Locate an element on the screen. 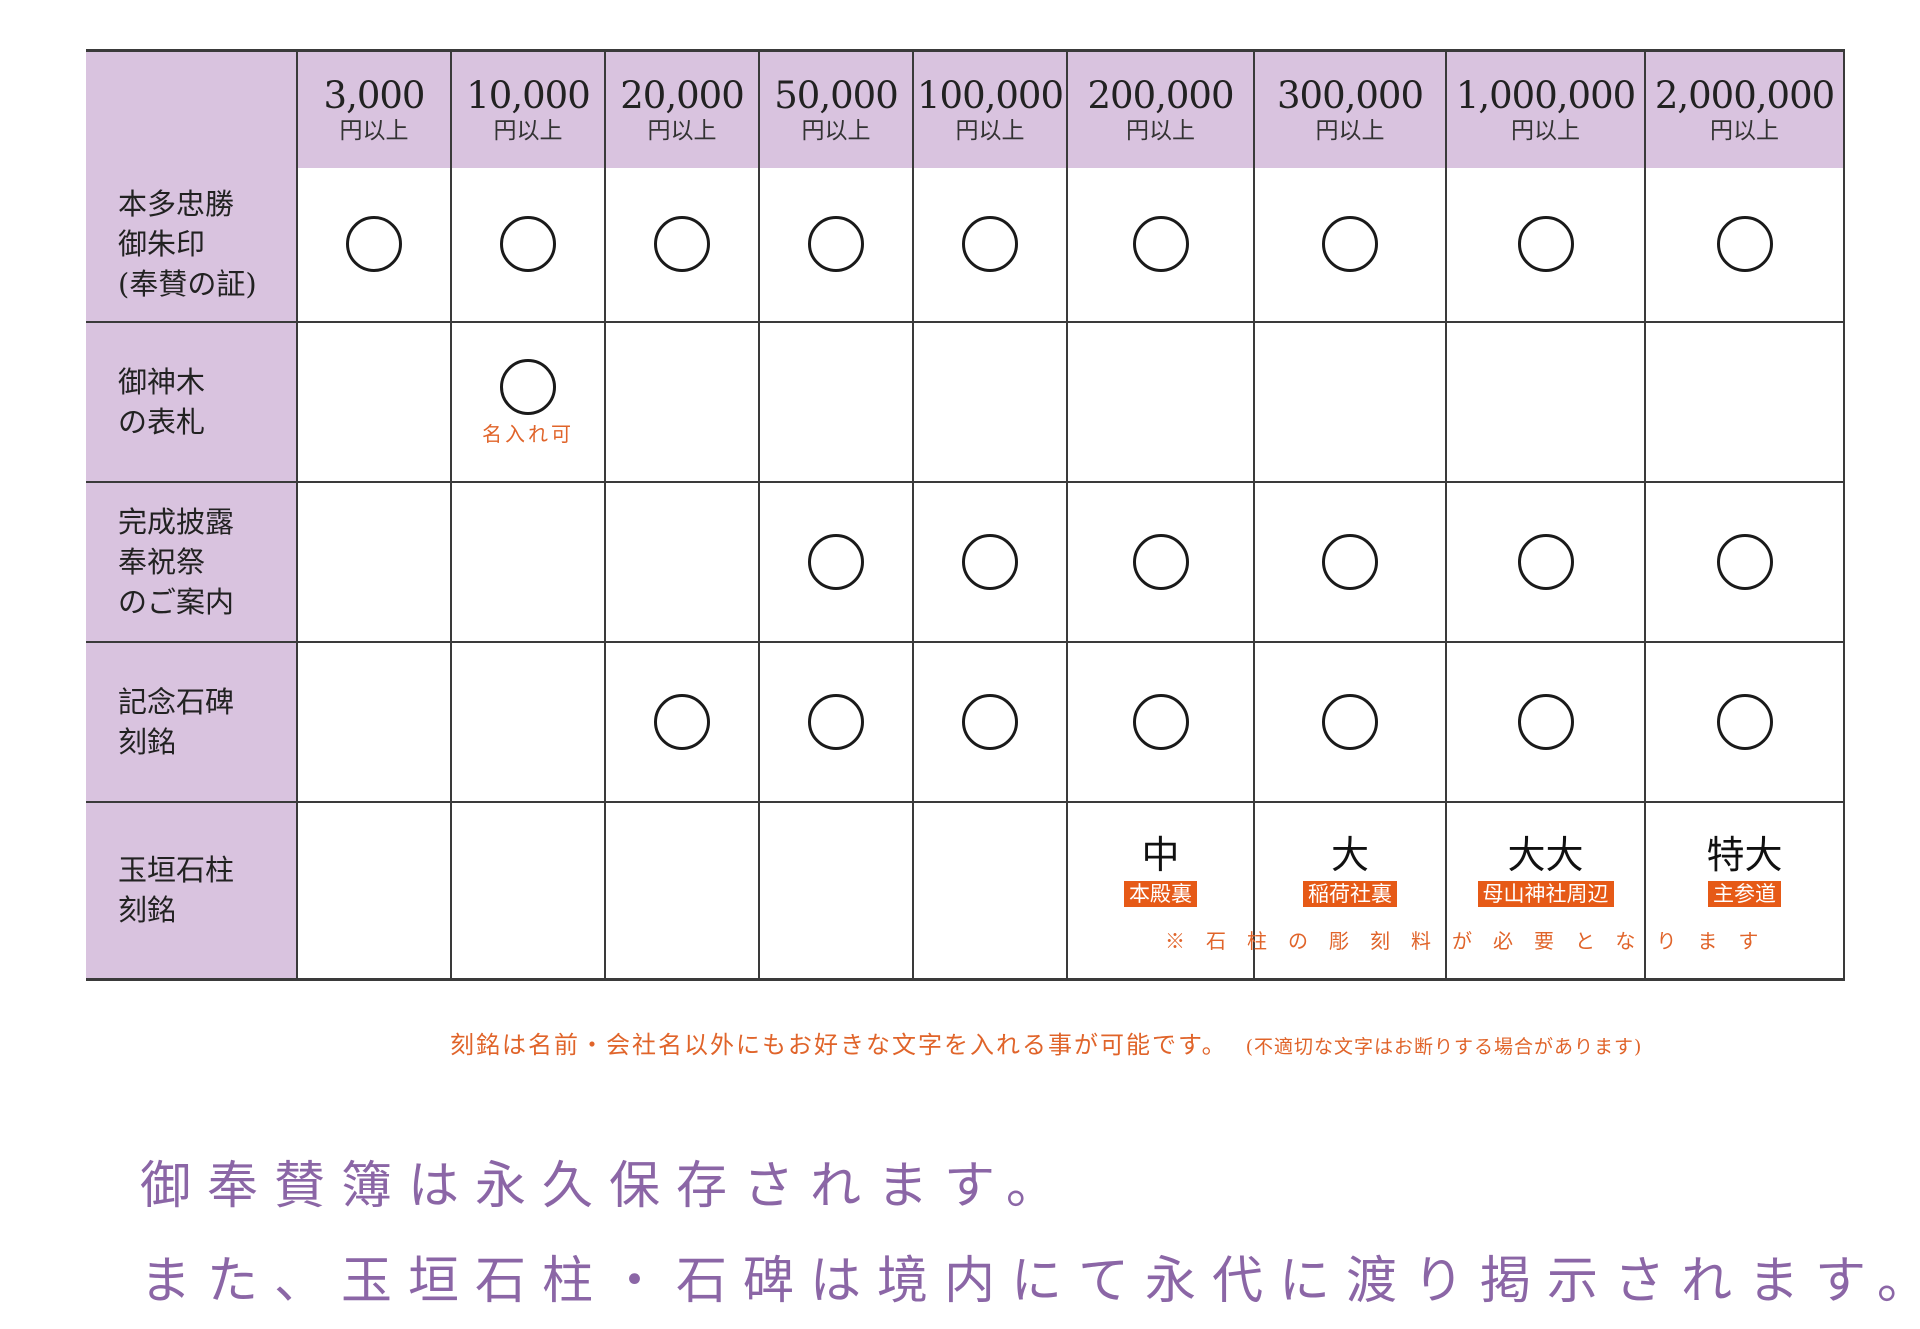 The height and width of the screenshot is (1329, 1920). header-corner-cell is located at coordinates (192, 109).